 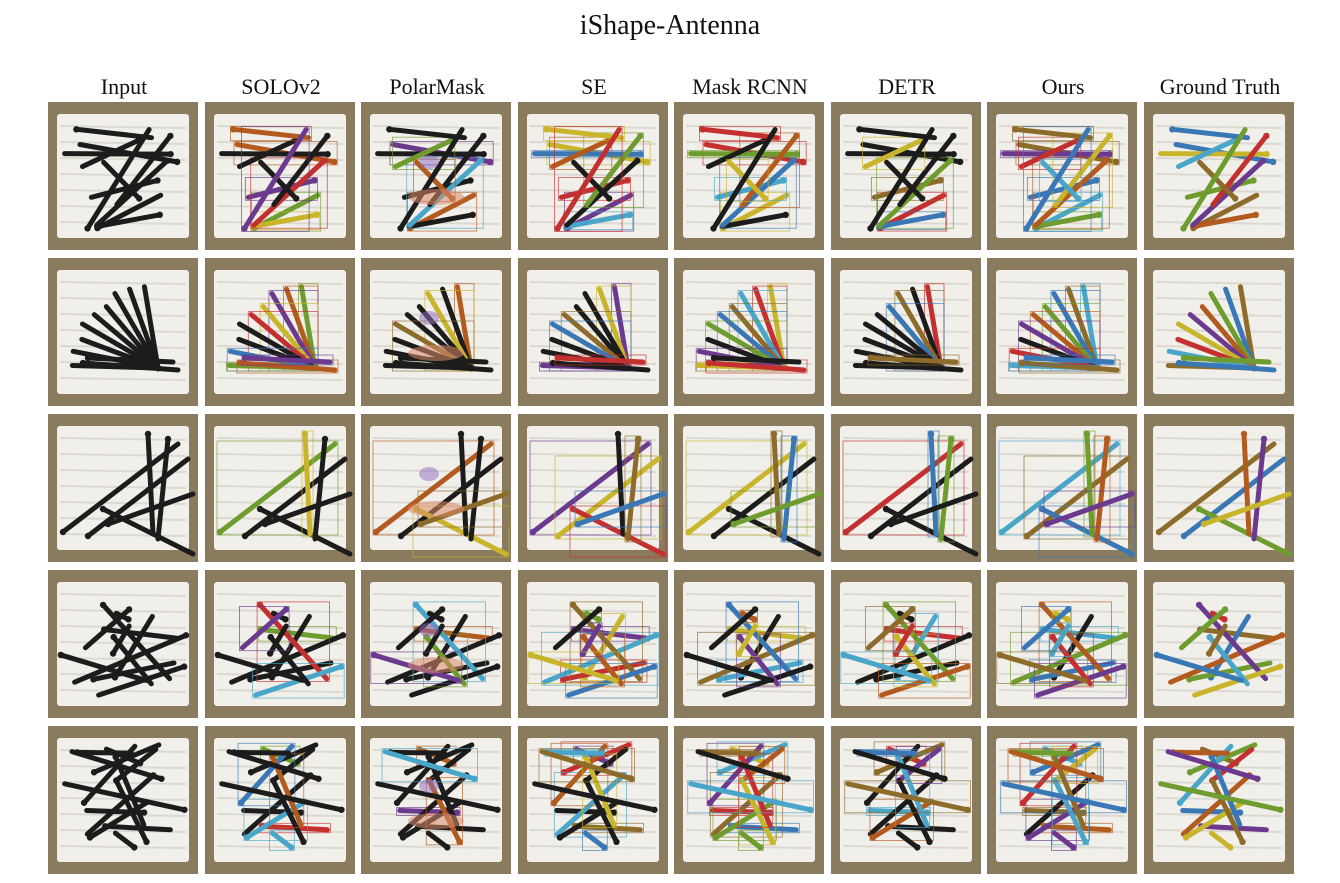 I want to click on figure-title: iShape-Antenna, so click(x=670, y=25).